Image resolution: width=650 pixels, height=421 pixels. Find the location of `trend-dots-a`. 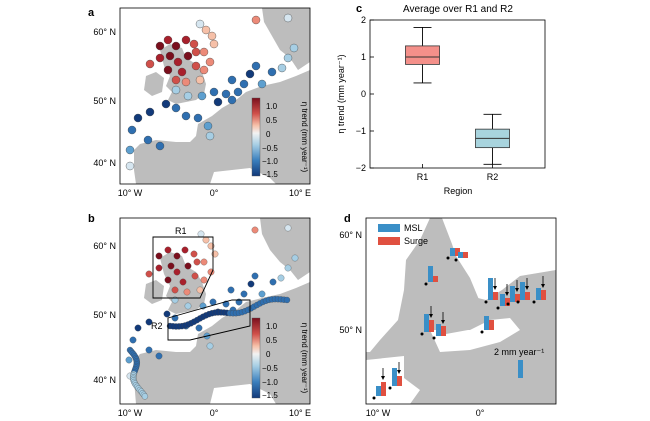

trend-dots-a is located at coordinates (212, 92).